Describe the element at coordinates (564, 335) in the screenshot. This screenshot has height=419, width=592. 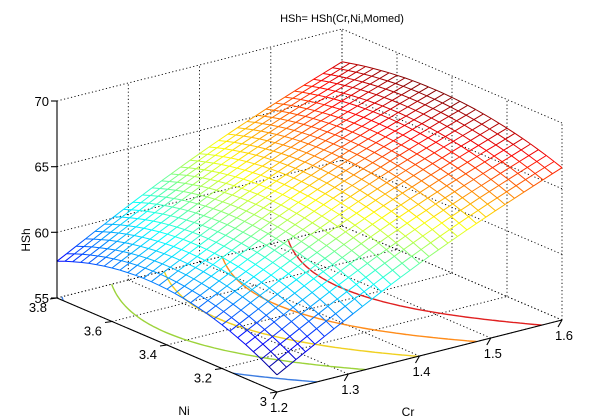
I see `x-tick-label: 1.6` at that location.